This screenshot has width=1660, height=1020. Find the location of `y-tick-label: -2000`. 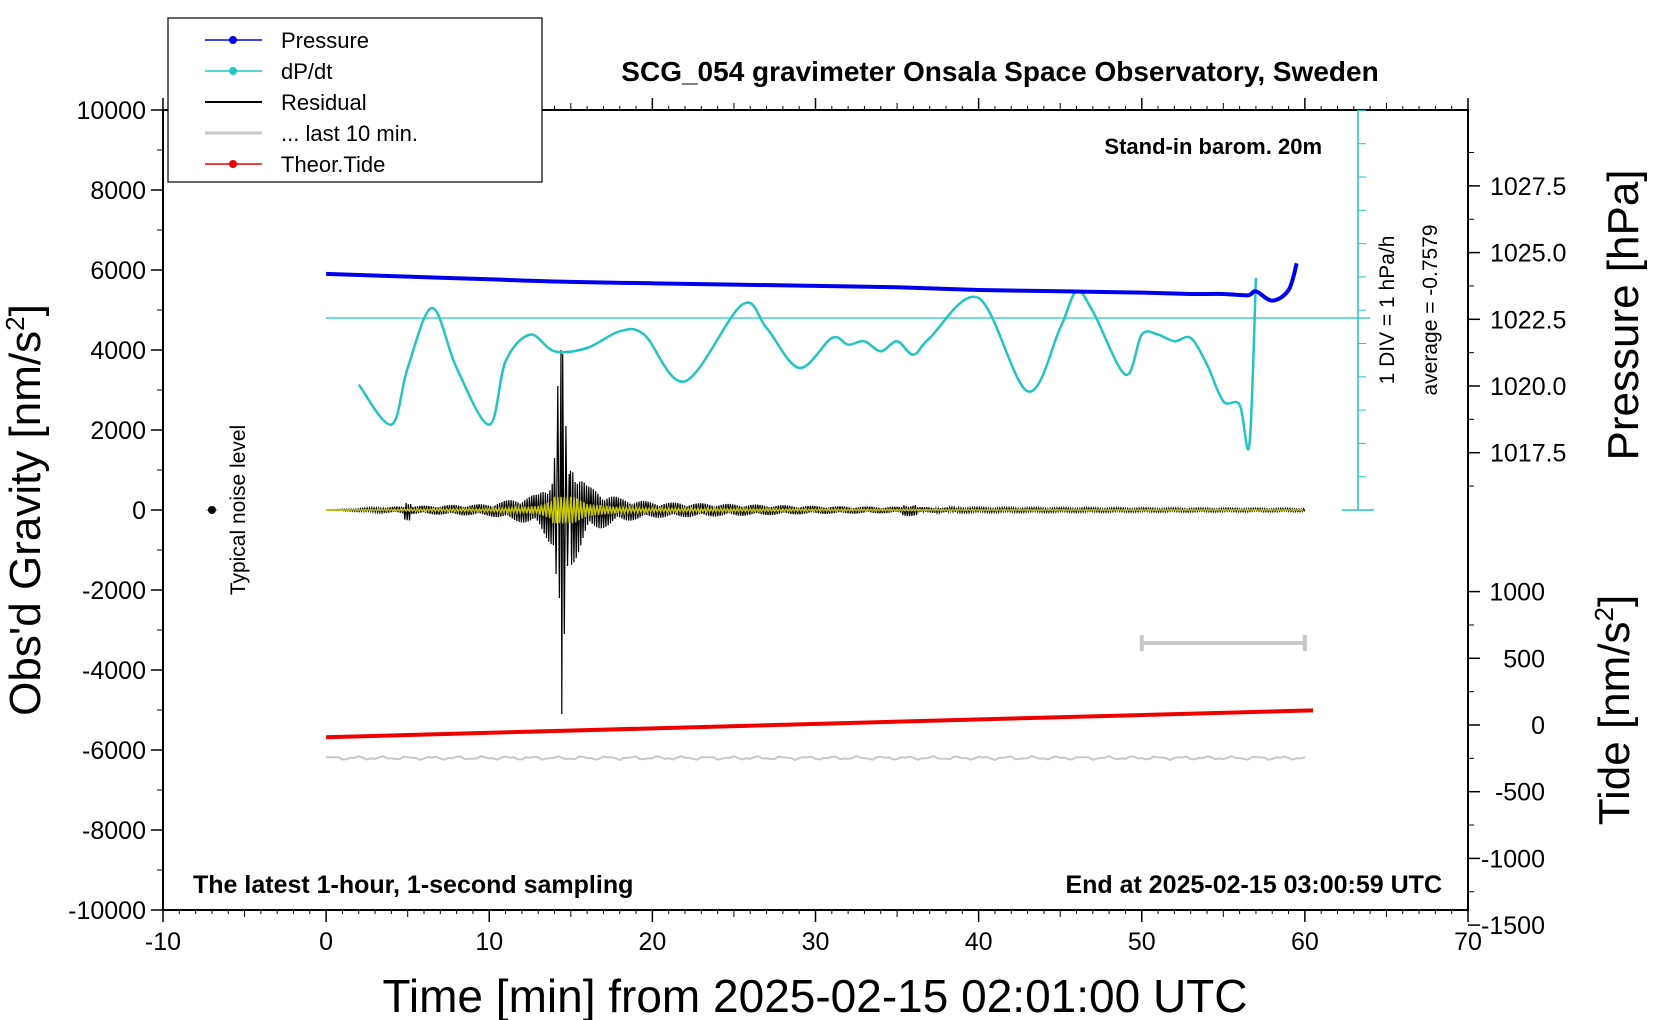

y-tick-label: -2000 is located at coordinates (114, 591).